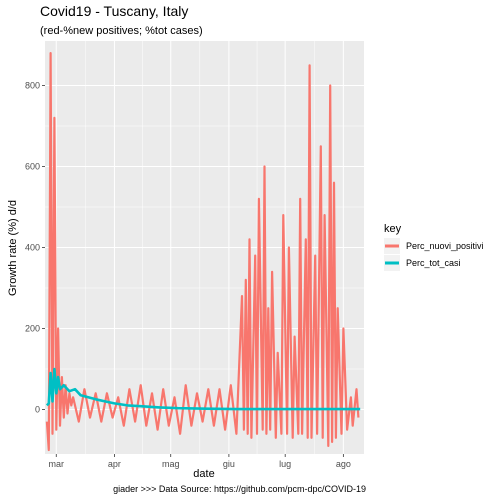  Describe the element at coordinates (433, 263) in the screenshot. I see `legend-label: Perc_tot_casi` at that location.